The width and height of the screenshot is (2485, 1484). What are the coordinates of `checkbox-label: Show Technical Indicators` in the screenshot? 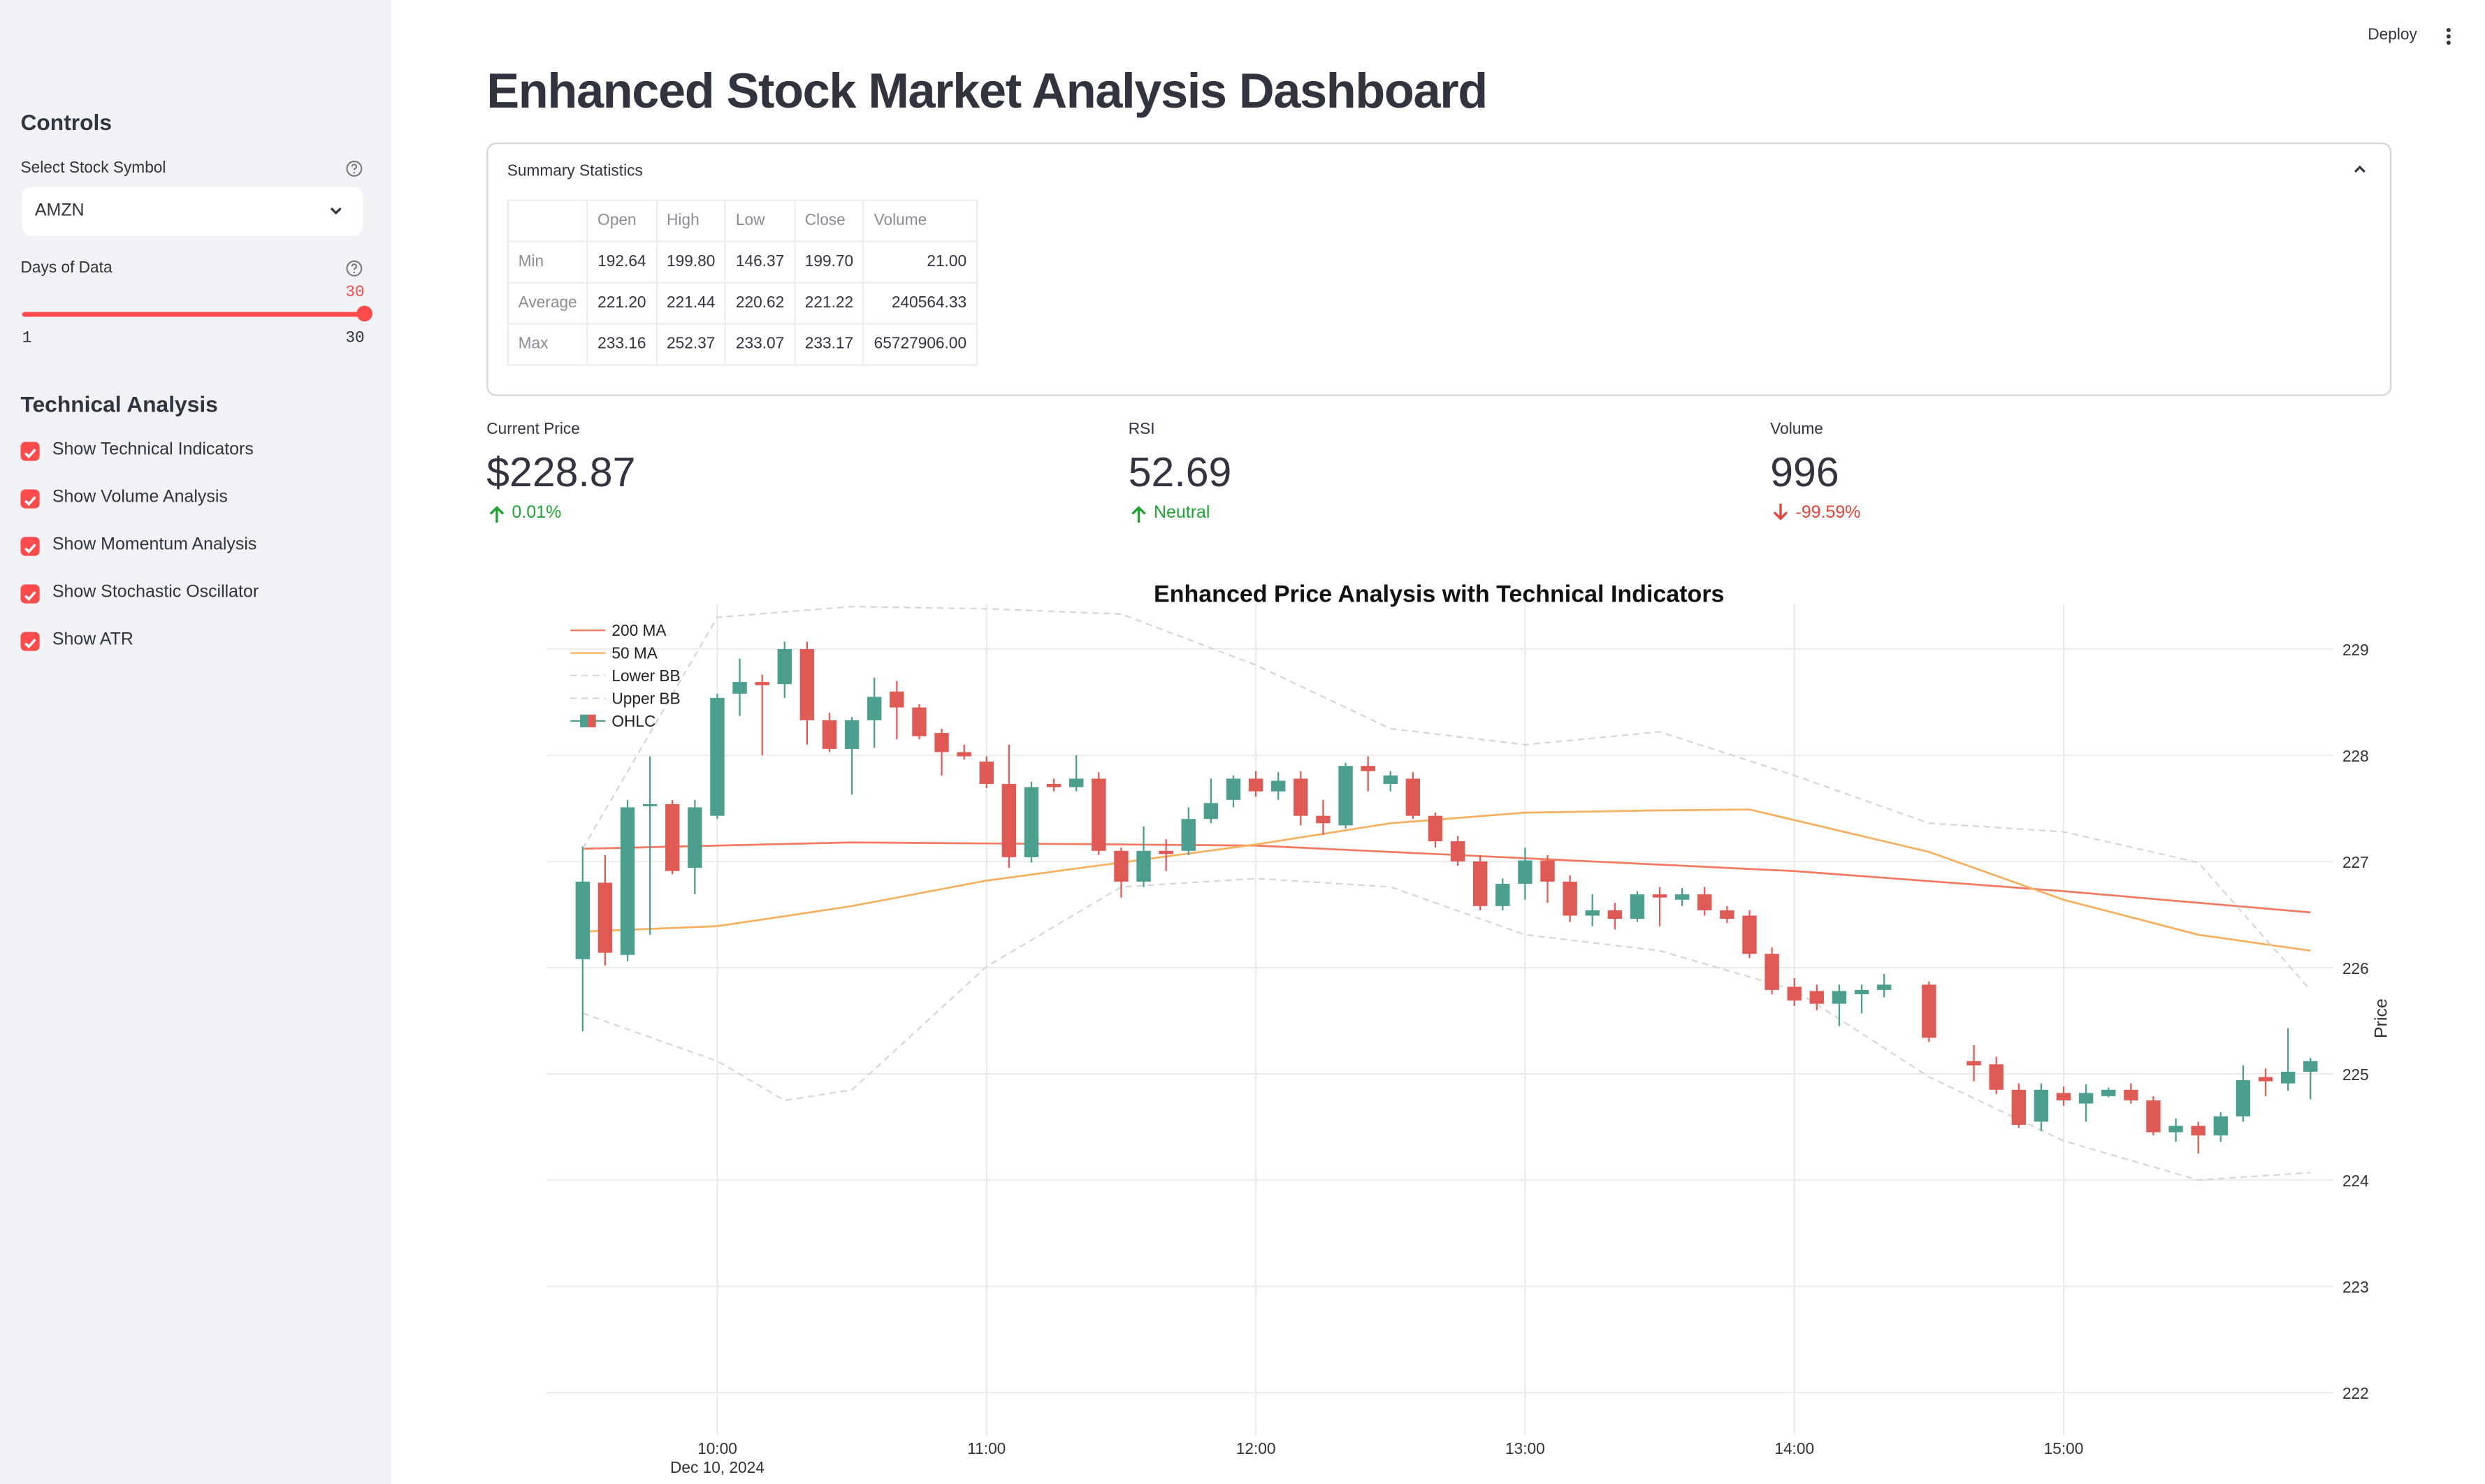 It's located at (153, 450).